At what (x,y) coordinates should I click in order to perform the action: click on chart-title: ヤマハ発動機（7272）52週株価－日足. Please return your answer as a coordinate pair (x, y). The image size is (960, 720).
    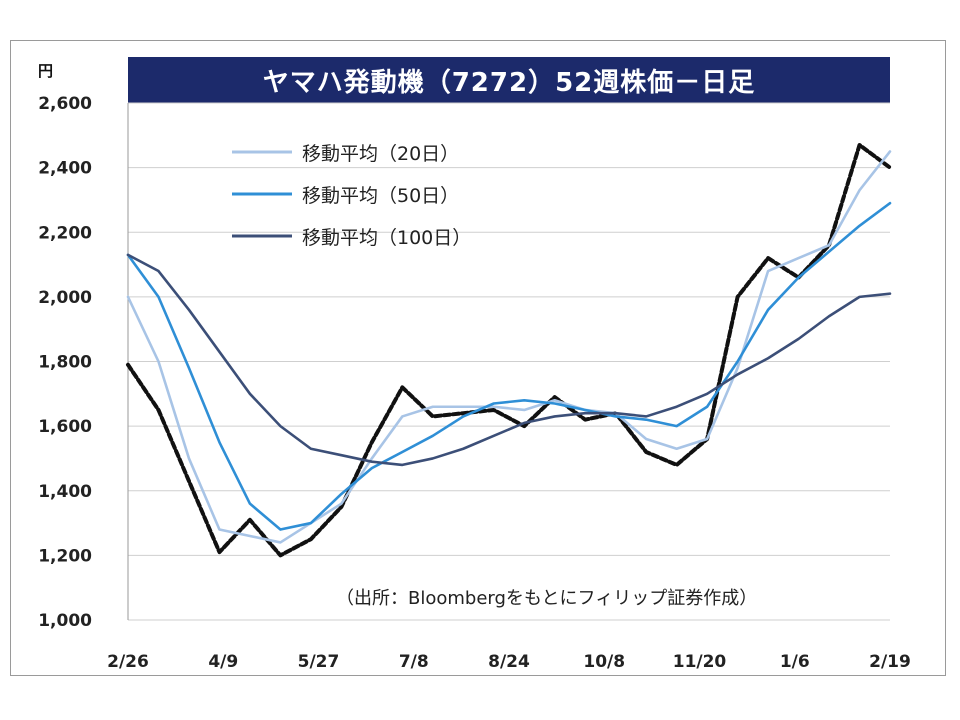
    Looking at the image, I should click on (509, 80).